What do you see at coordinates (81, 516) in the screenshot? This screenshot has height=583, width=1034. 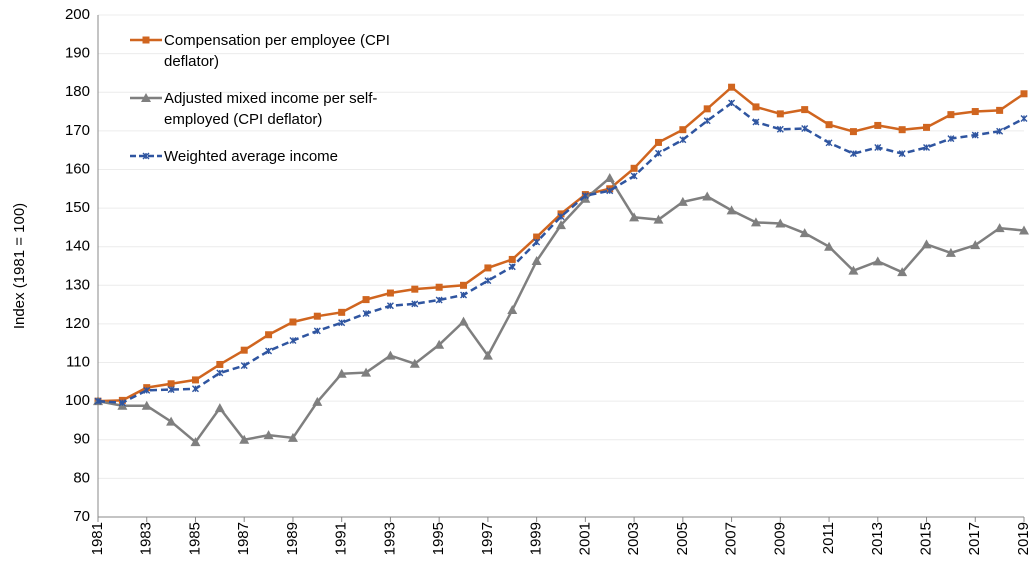 I see `y-tick-label: 70` at bounding box center [81, 516].